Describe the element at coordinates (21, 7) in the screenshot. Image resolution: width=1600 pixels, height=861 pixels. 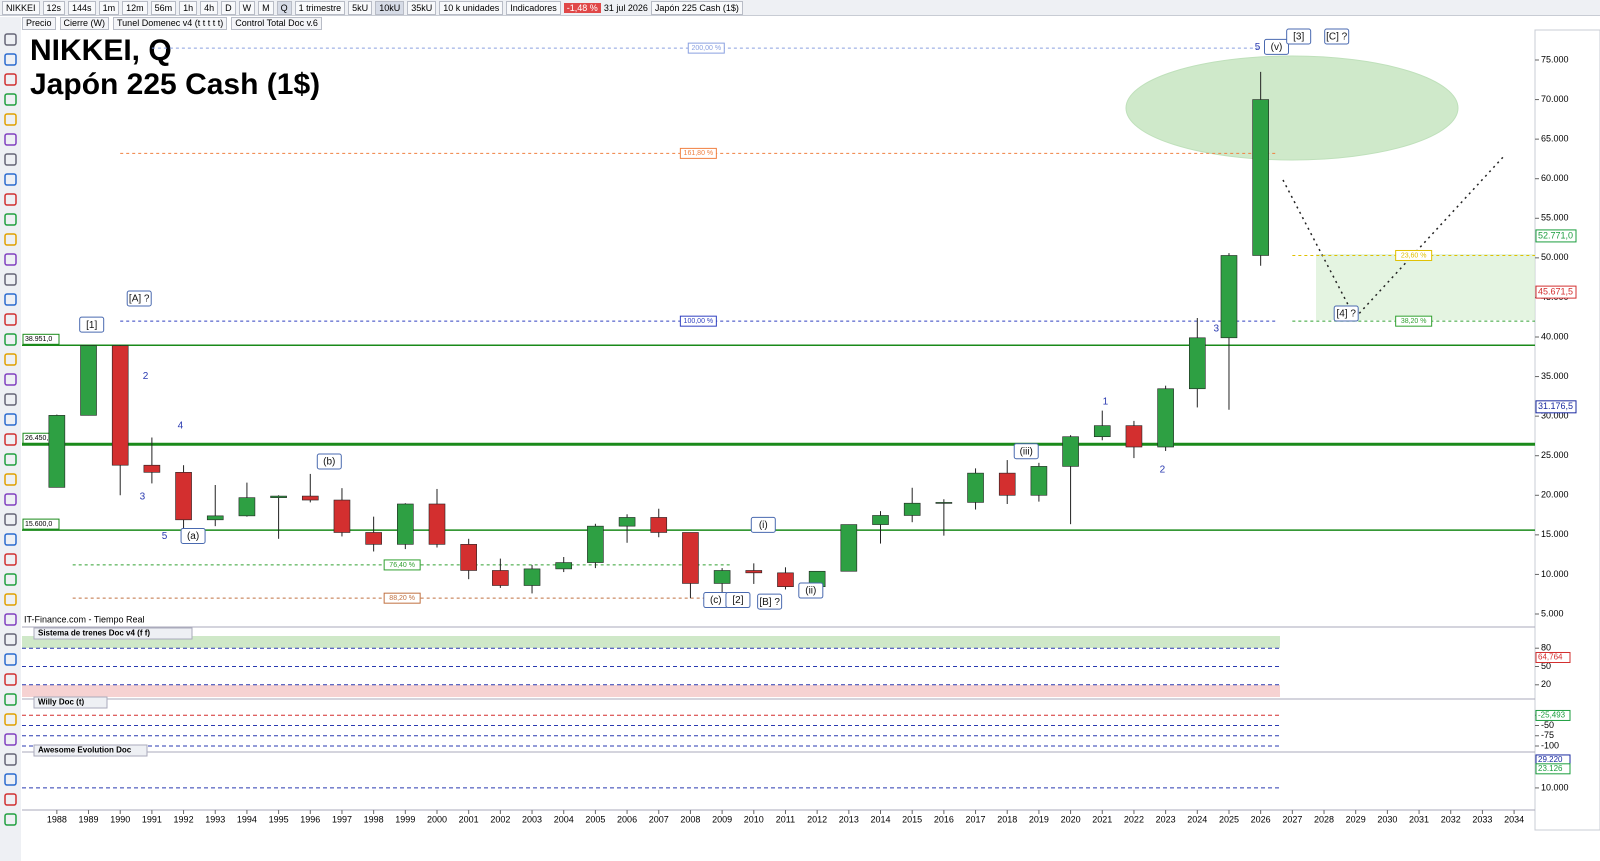
I see `symbol-select: NIKKEI` at that location.